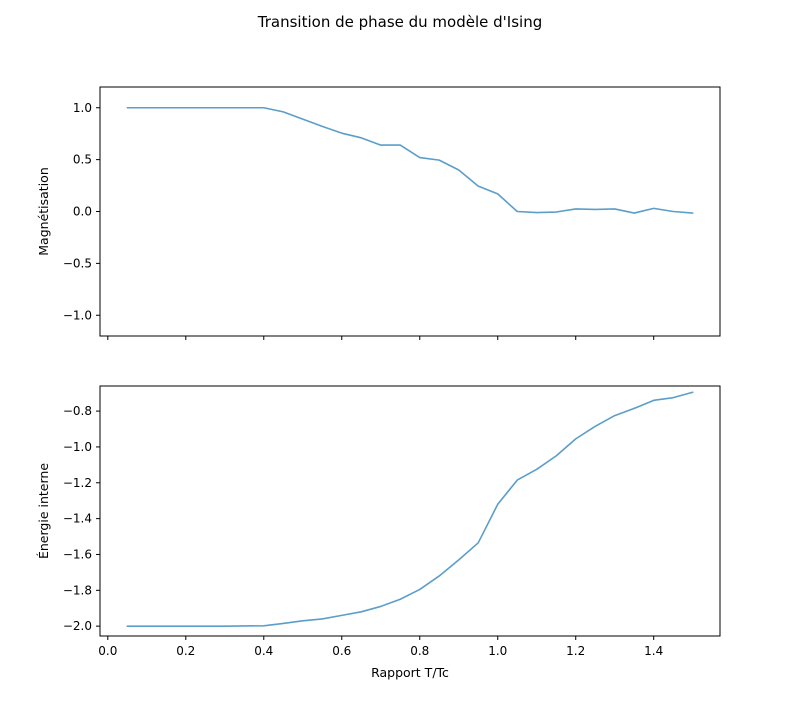  What do you see at coordinates (185, 651) in the screenshot?
I see `energy-x-tick-label: 0.2` at bounding box center [185, 651].